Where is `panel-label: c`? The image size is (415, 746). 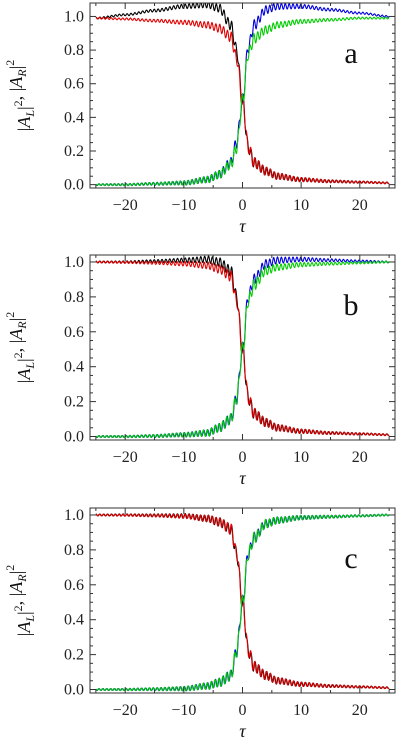
panel-label: c is located at coordinates (350, 558).